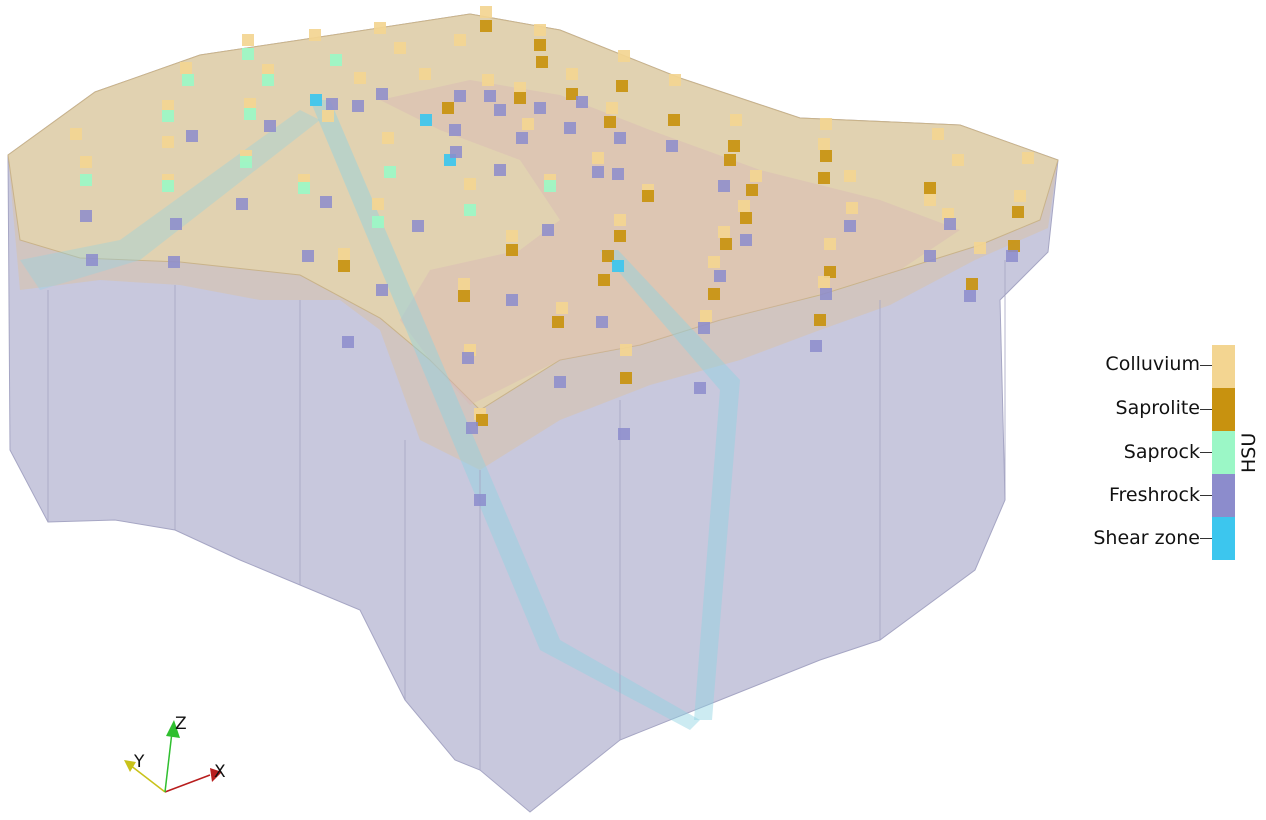 The height and width of the screenshot is (820, 1266). I want to click on legend-label-colluvium: Colluvium, so click(1152, 364).